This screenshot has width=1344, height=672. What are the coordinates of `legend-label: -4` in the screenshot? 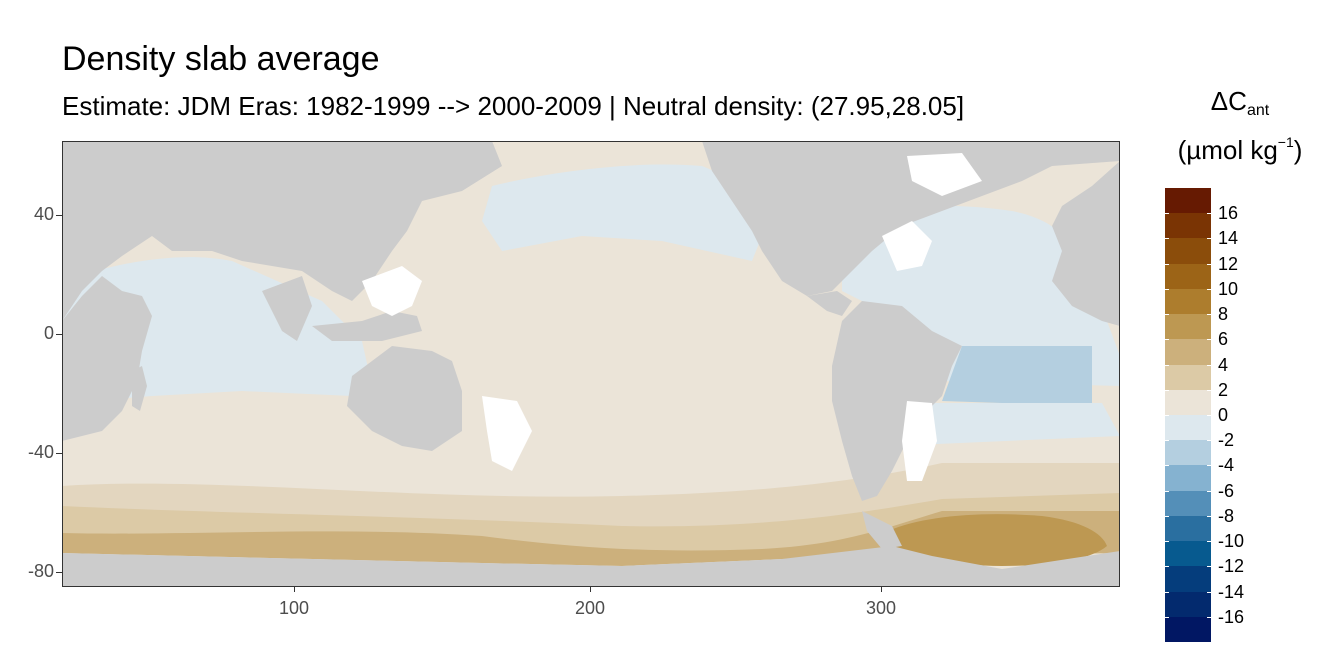 It's located at (1226, 465).